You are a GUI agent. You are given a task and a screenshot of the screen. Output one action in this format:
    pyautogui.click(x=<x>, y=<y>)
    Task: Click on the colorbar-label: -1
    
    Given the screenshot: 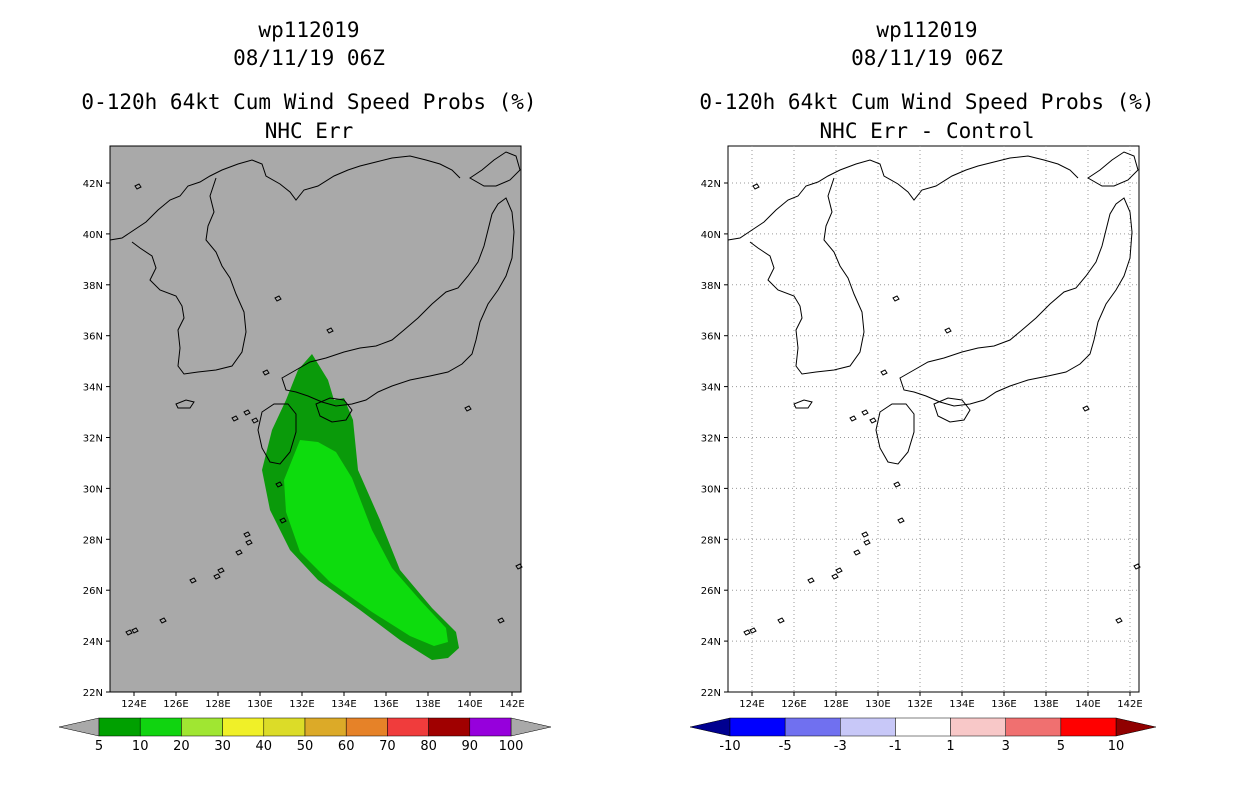 What is the action you would take?
    pyautogui.click(x=895, y=746)
    